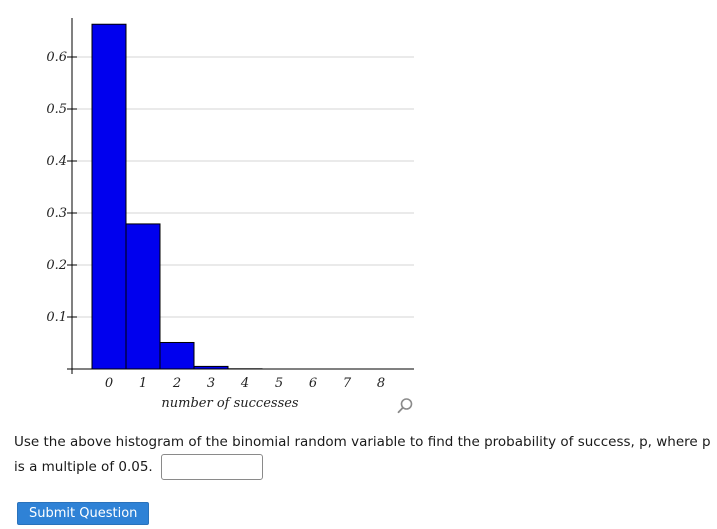  I want to click on x-axis-title: number of successes, so click(230, 403).